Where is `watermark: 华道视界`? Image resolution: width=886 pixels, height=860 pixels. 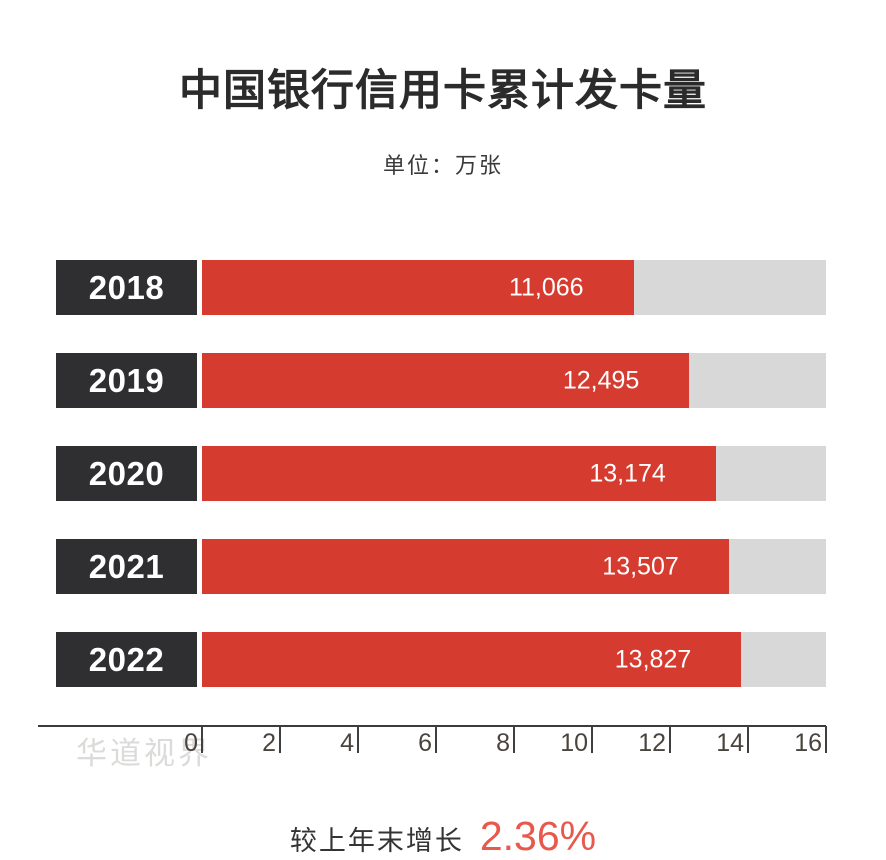 watermark: 华道视界 is located at coordinates (144, 753).